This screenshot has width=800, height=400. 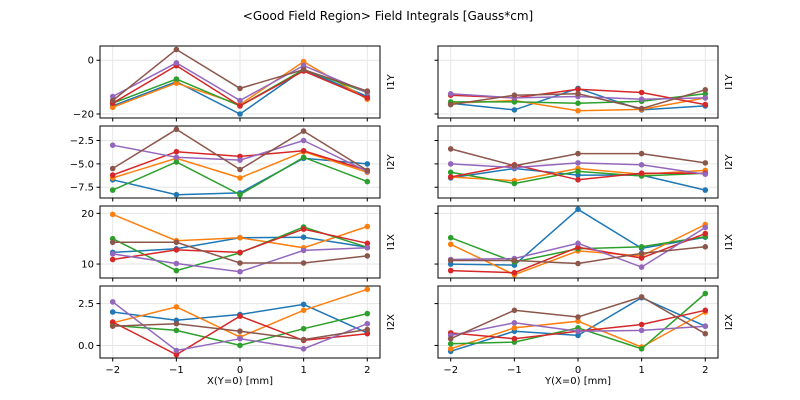 I want to click on x-tick-label: 0, so click(x=240, y=370).